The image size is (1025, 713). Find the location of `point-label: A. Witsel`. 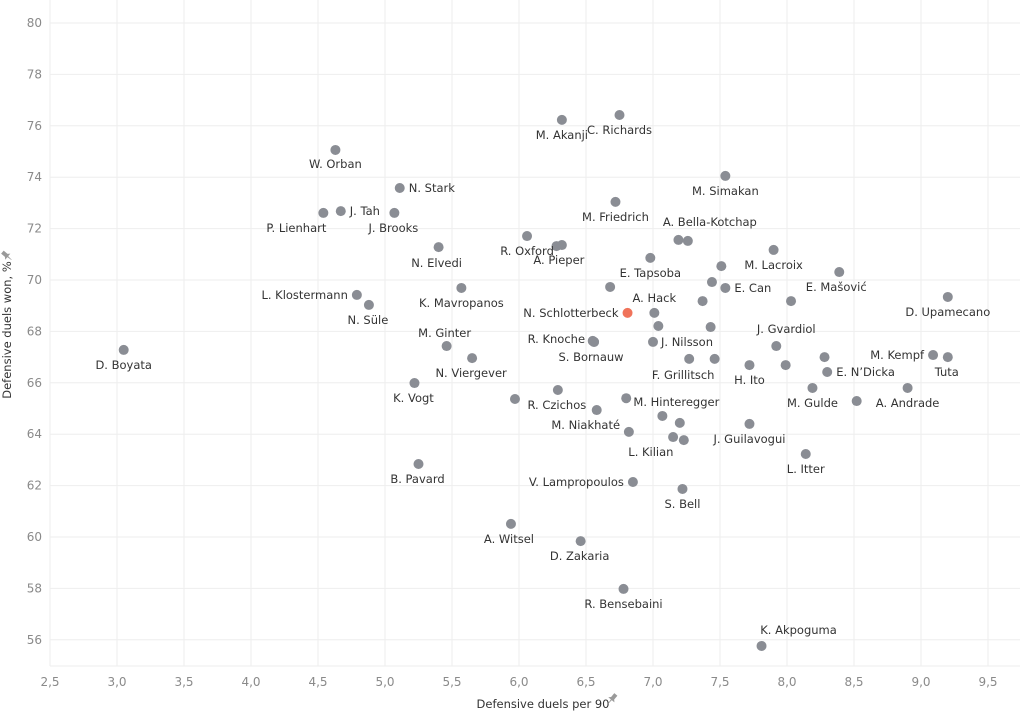

point-label: A. Witsel is located at coordinates (509, 539).